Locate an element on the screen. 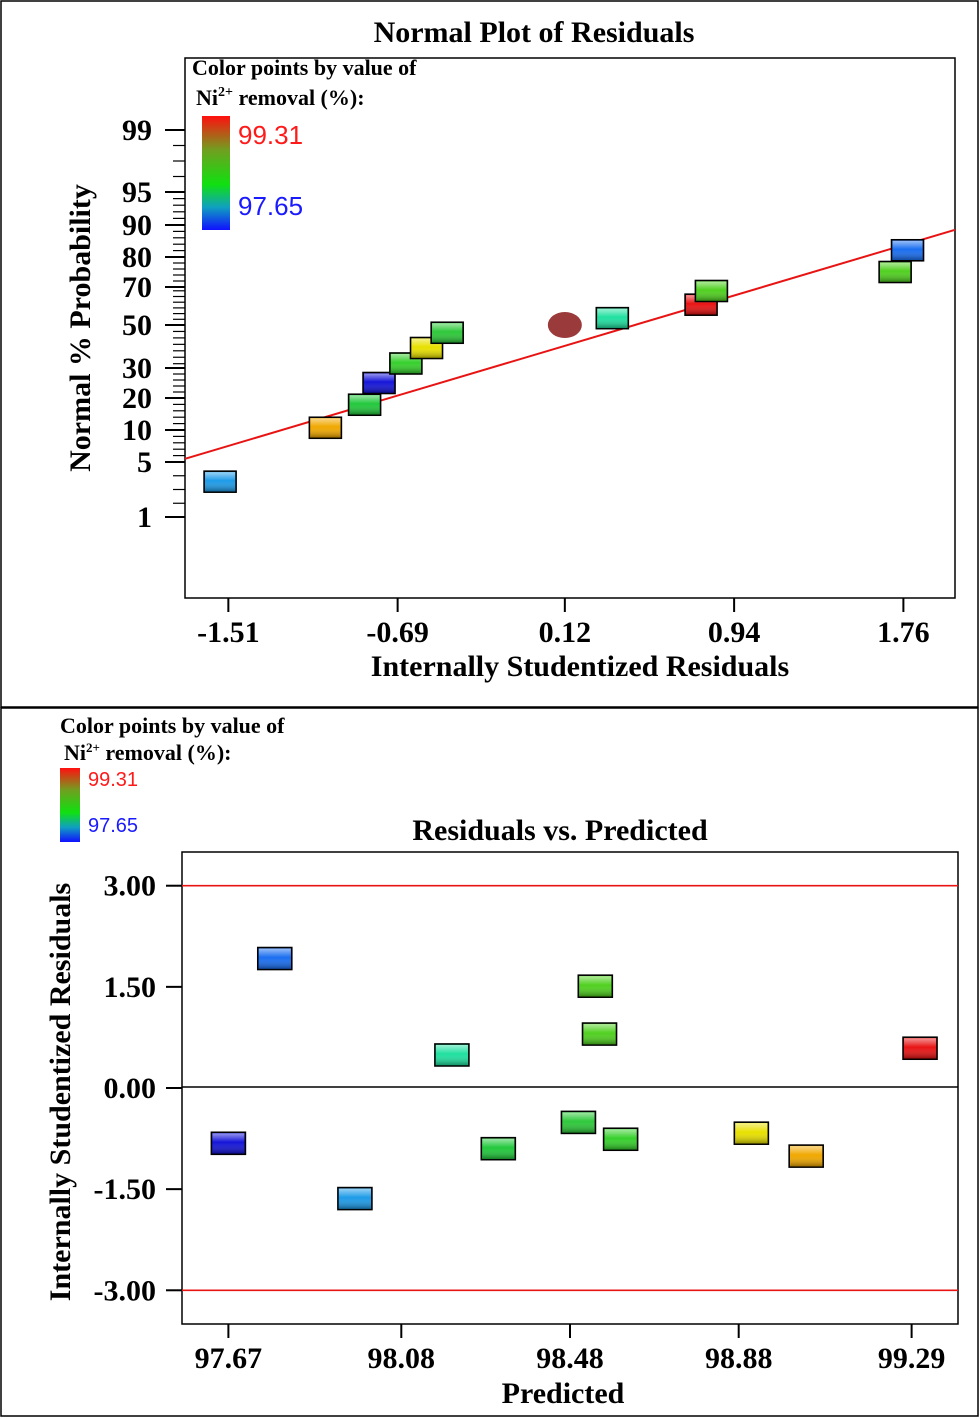  chart2-legend-min-label: 97.65 is located at coordinates (113, 826).